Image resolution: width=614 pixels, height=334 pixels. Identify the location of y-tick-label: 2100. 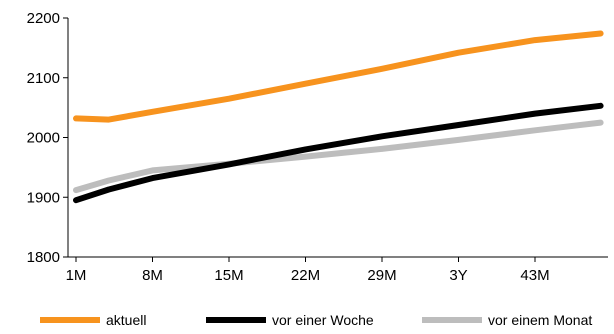
(43, 78).